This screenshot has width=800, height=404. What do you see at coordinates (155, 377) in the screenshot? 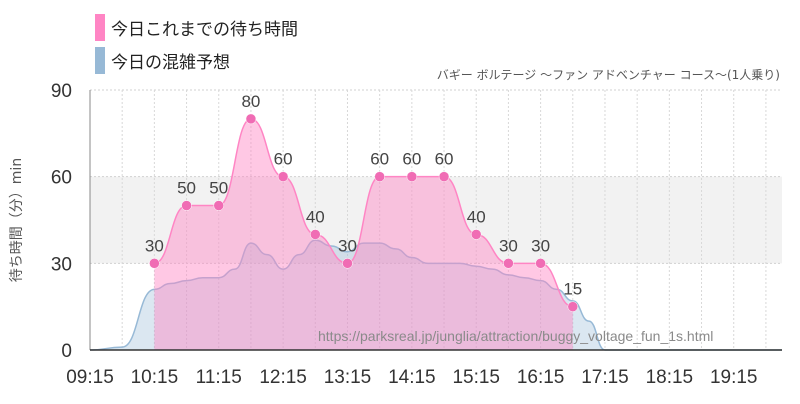
I see `x-tick-label: 10:15` at bounding box center [155, 377].